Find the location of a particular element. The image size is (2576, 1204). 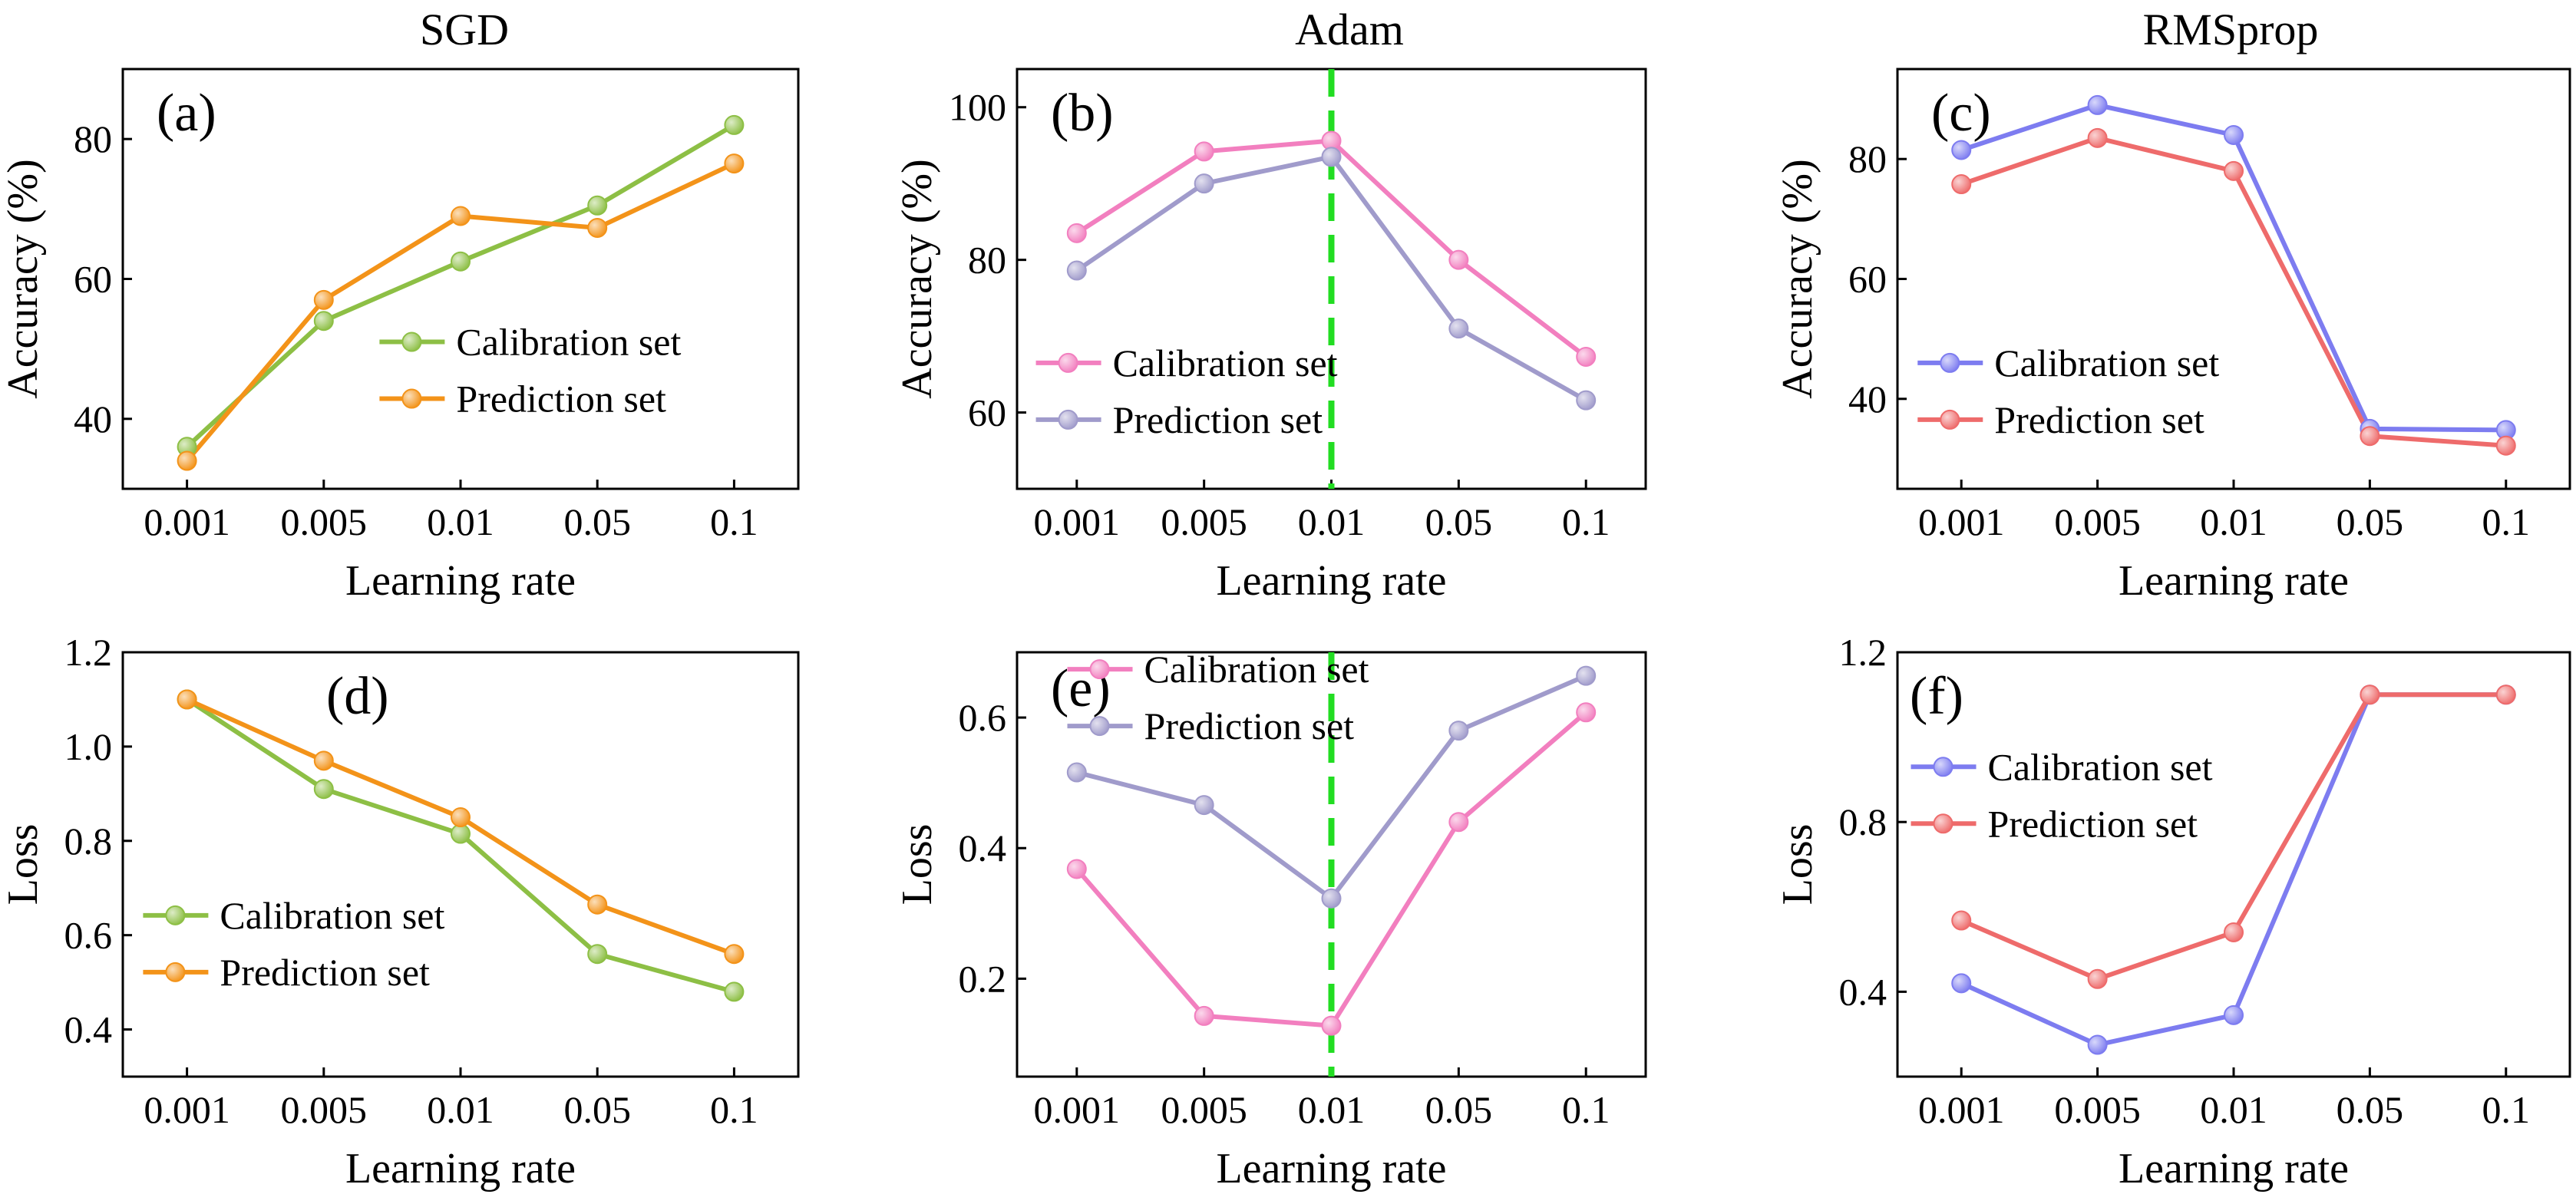

column-title-sgd: SGD is located at coordinates (464, 29).